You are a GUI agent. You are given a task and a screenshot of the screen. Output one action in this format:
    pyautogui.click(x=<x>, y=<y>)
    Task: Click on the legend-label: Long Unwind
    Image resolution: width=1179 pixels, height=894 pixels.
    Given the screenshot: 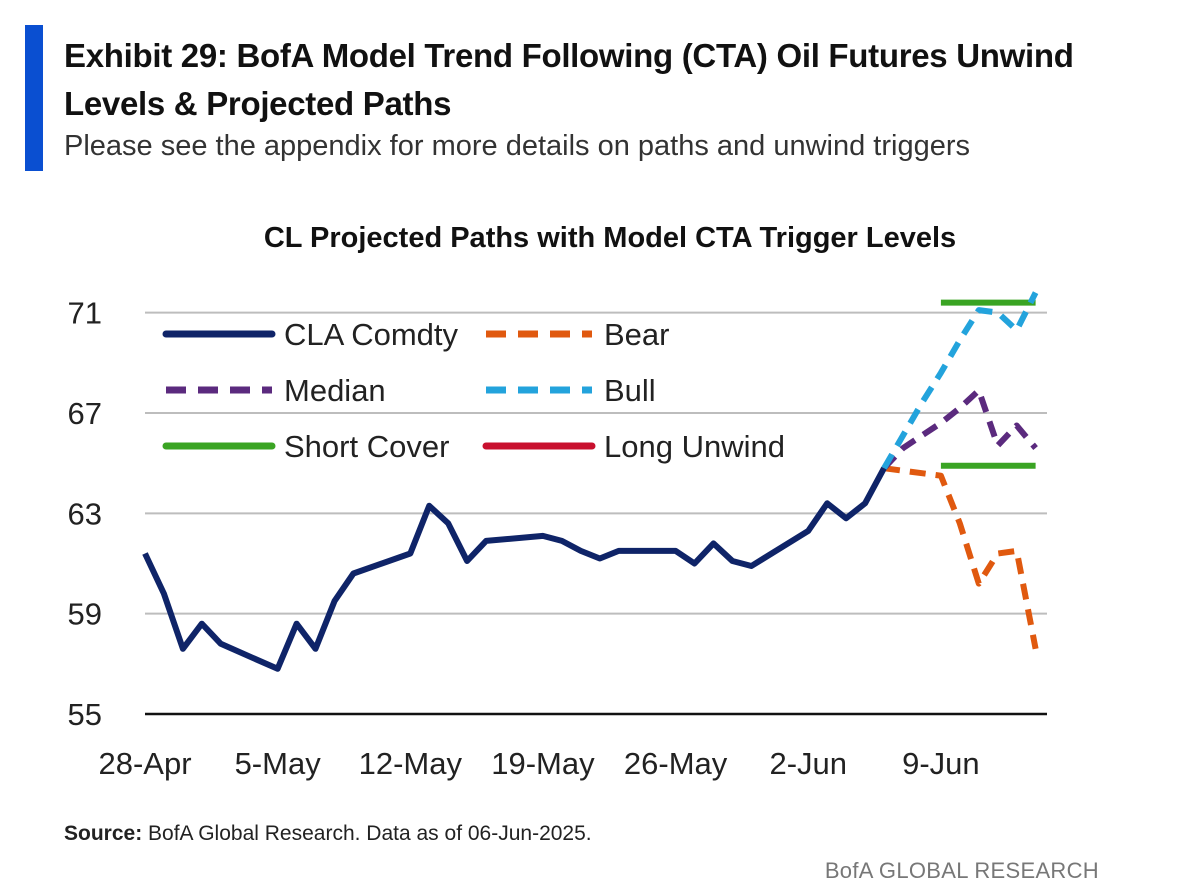 What is the action you would take?
    pyautogui.click(x=694, y=446)
    